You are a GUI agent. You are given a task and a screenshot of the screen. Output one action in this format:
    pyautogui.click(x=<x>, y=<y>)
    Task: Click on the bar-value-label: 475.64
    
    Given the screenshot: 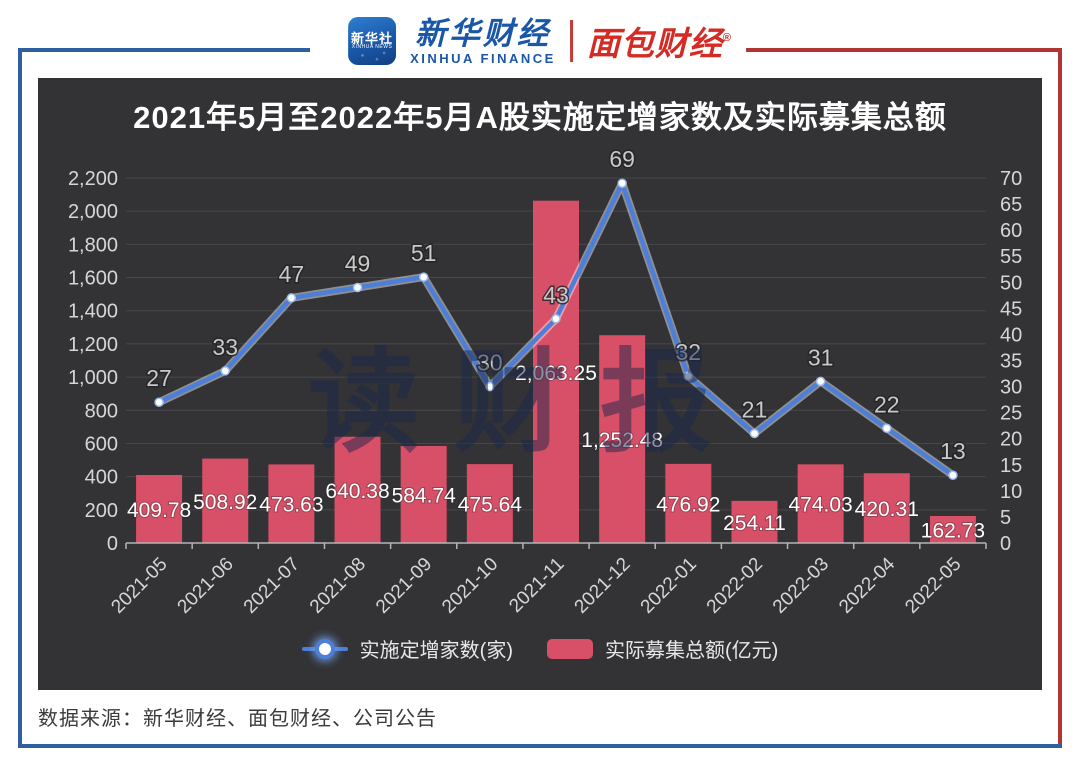 What is the action you would take?
    pyautogui.click(x=490, y=505)
    